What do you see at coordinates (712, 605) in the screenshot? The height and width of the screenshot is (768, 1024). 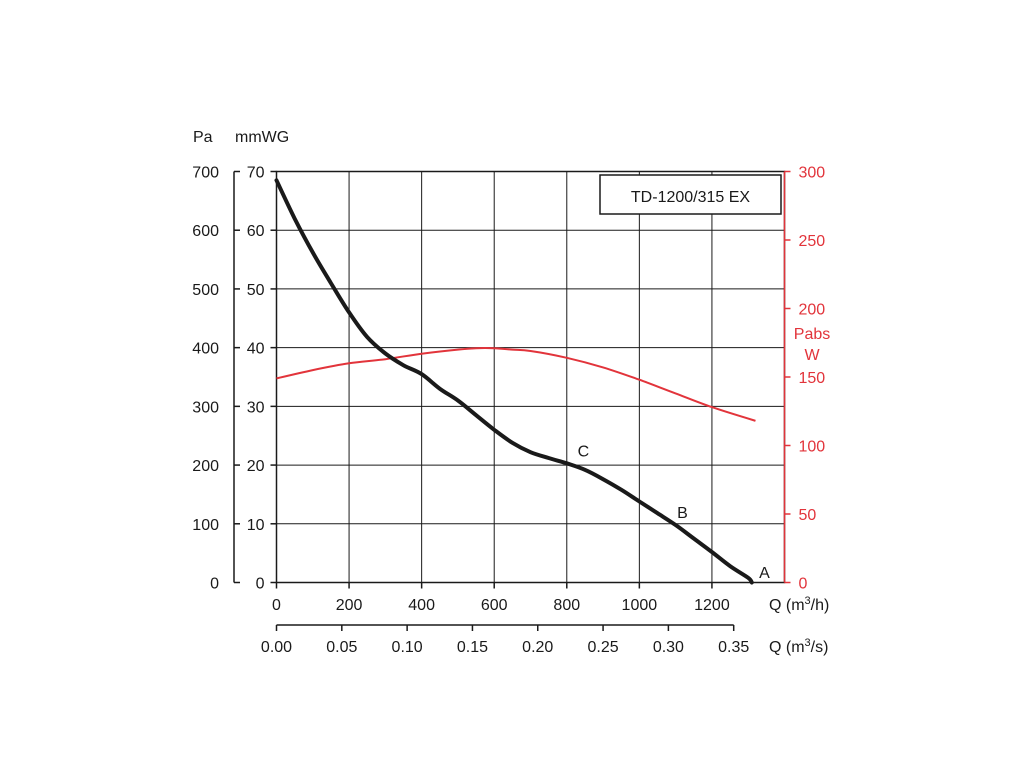 I see `flow-mh-tick-label: 1200` at bounding box center [712, 605].